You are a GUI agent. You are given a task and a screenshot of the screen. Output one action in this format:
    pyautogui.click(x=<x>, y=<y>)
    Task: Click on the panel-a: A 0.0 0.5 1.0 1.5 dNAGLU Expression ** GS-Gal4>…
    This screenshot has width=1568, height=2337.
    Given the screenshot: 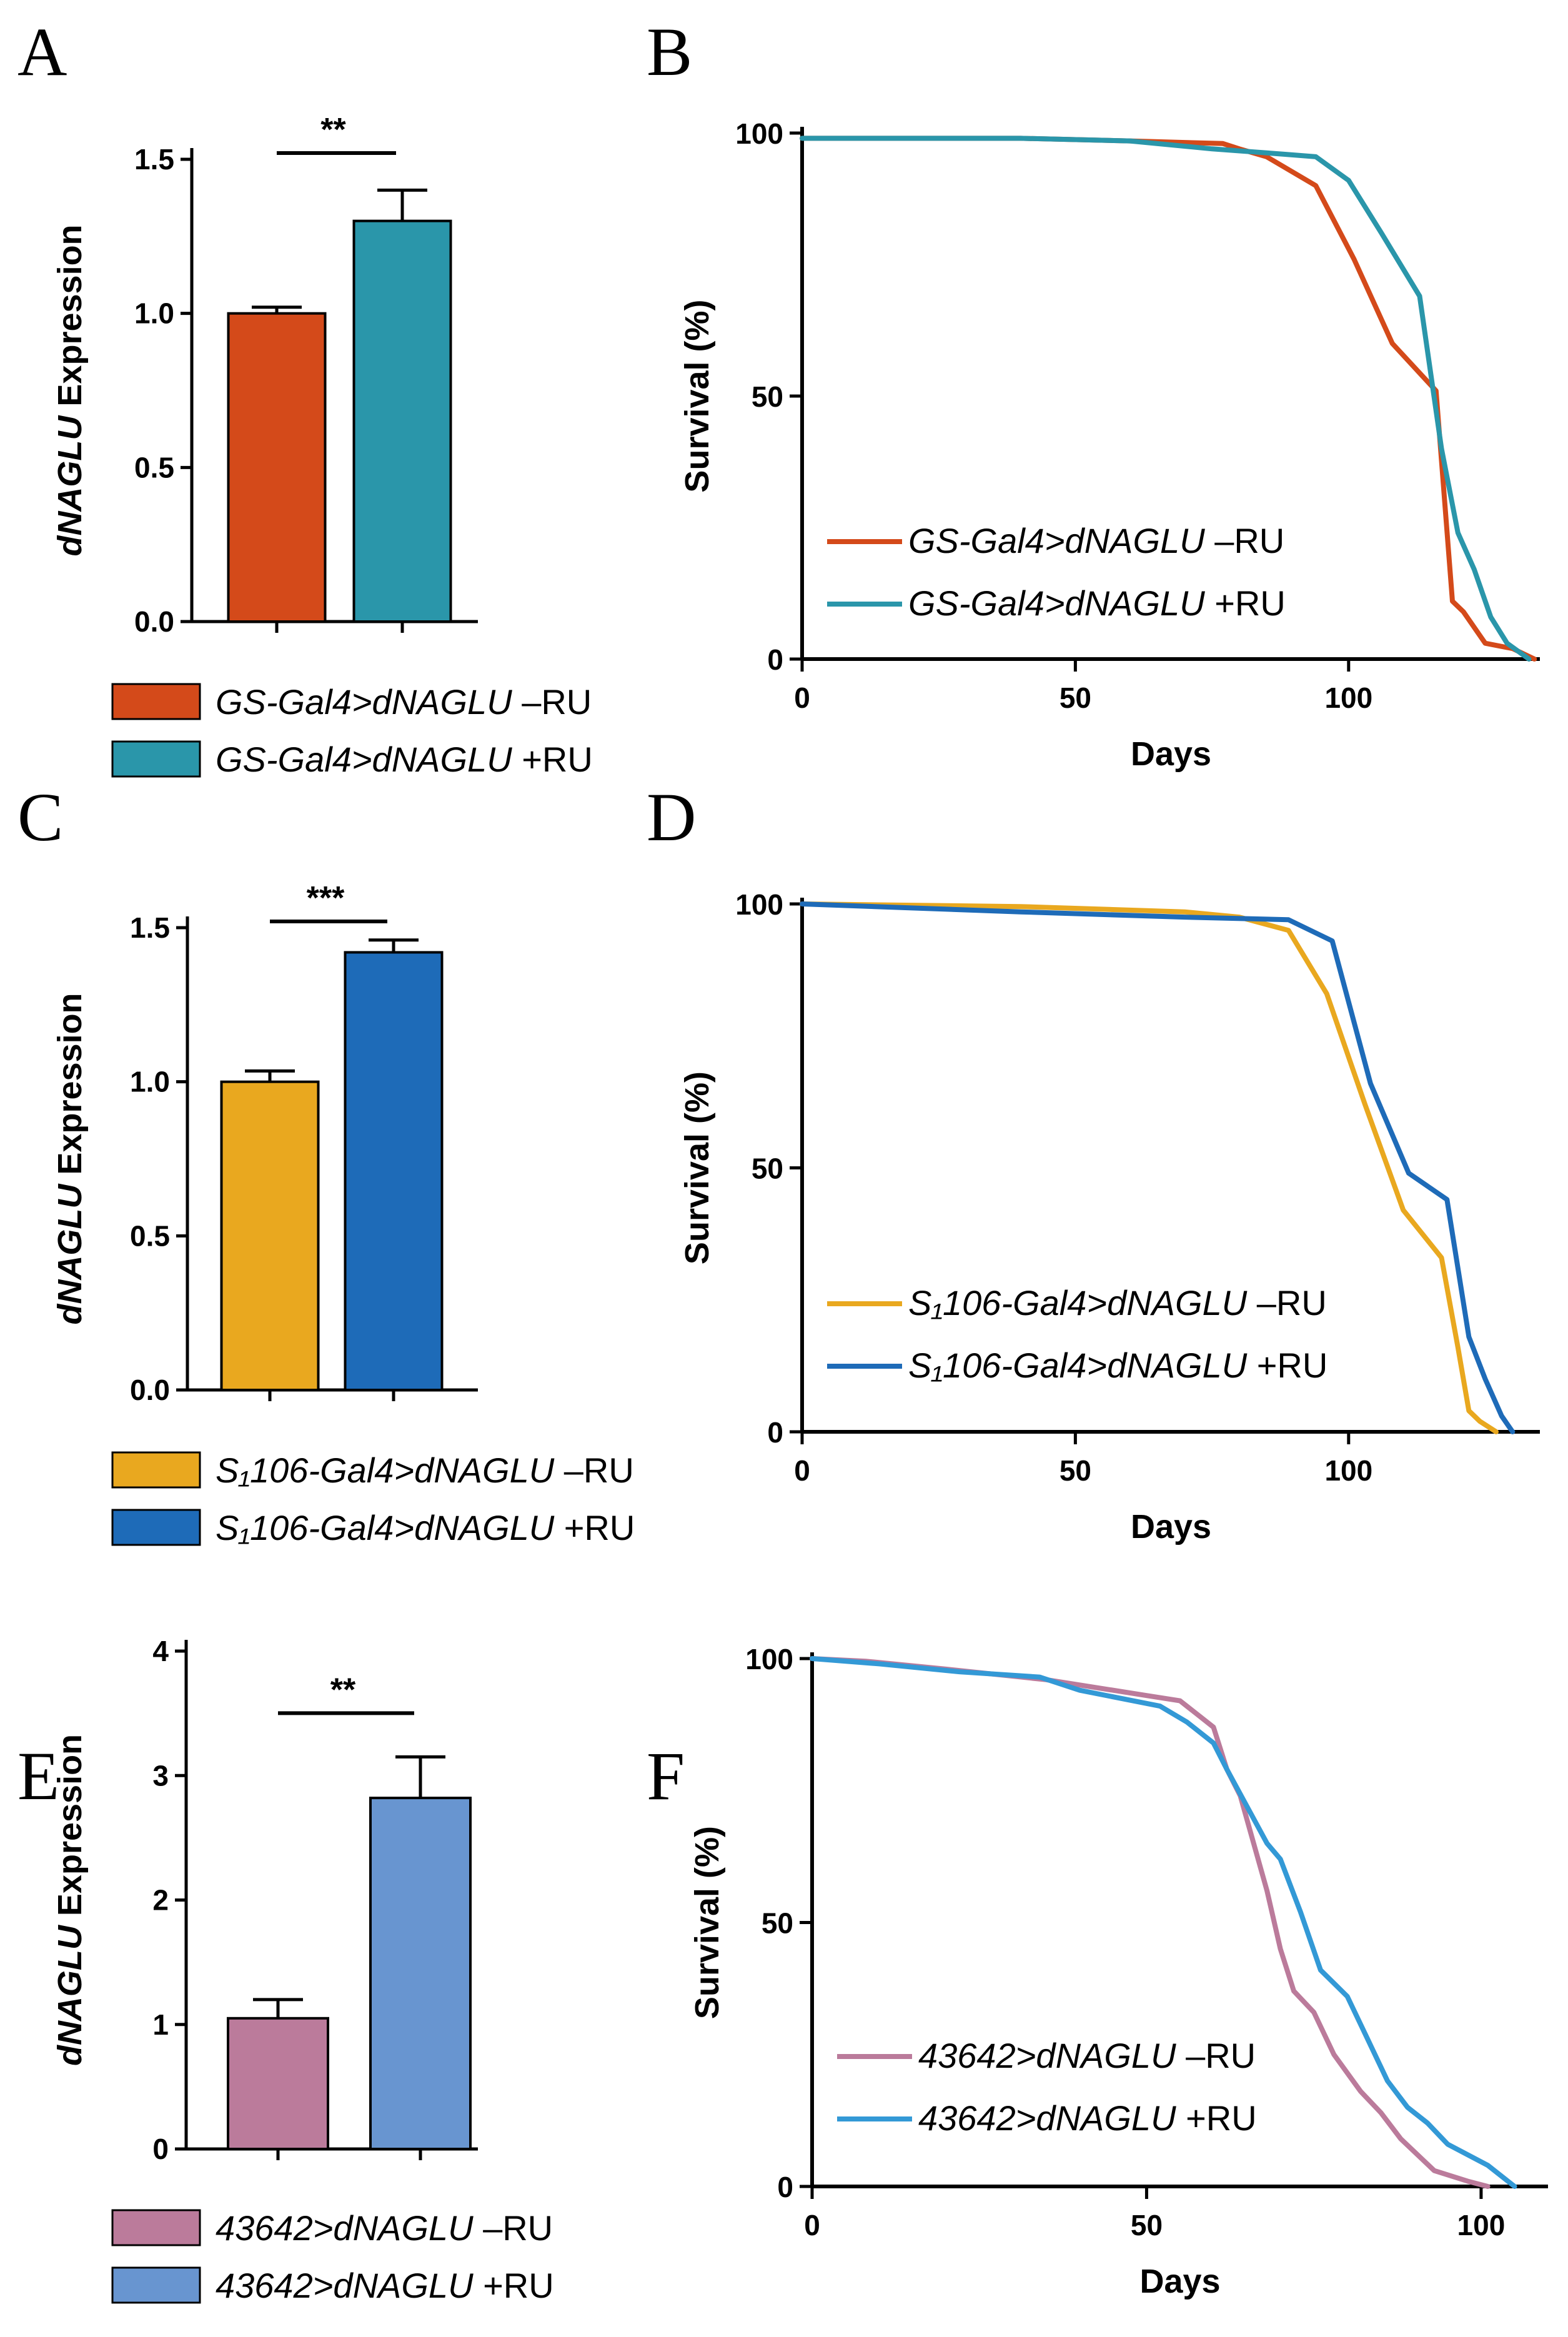 What is the action you would take?
    pyautogui.click(x=305, y=396)
    